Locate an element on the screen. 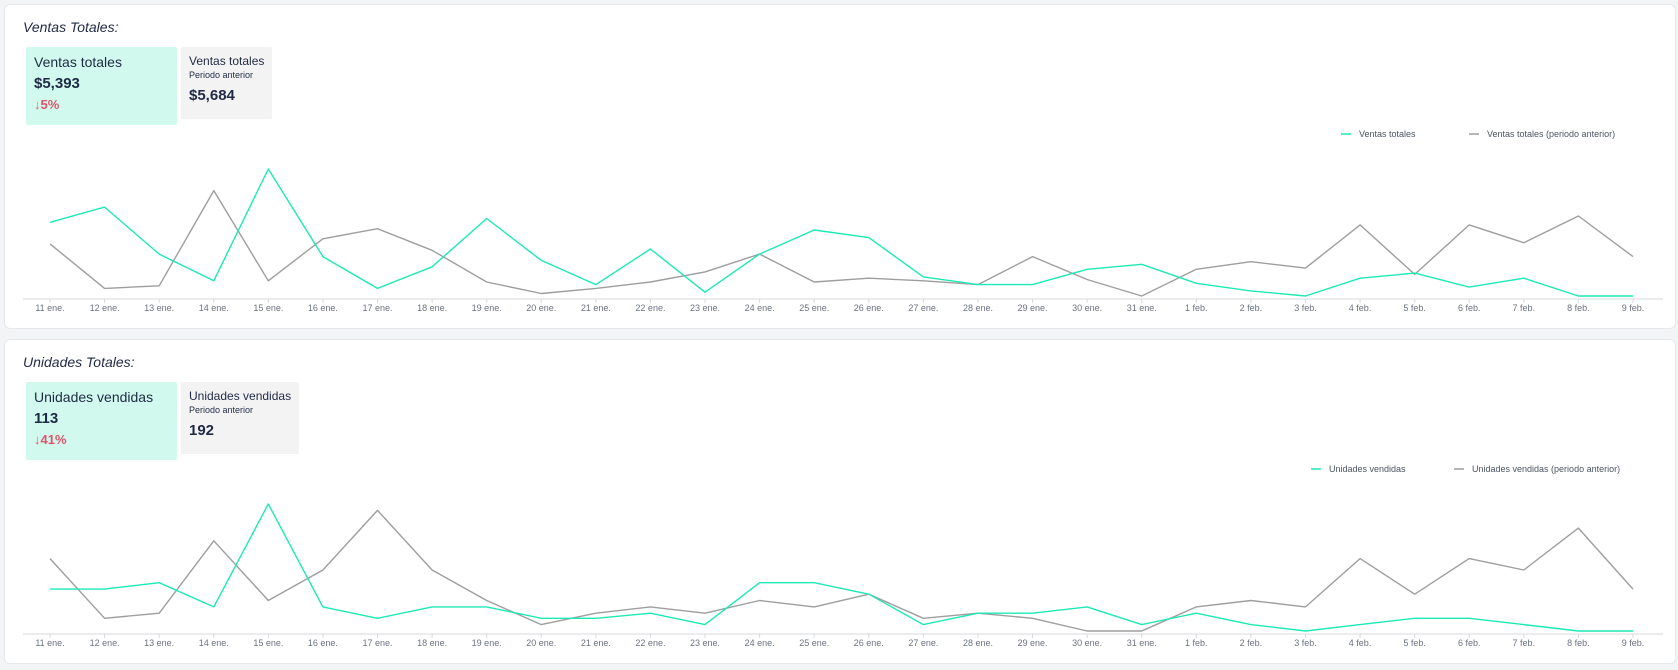 This screenshot has width=1678, height=670. previous-metric-card: Ventas totales Periodo anterior $5,684 is located at coordinates (227, 83).